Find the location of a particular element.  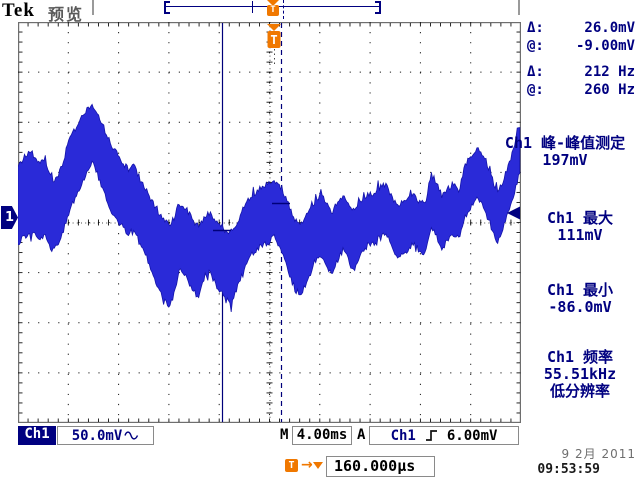

trigger-readout: Ch1 6.00mV is located at coordinates (444, 435).